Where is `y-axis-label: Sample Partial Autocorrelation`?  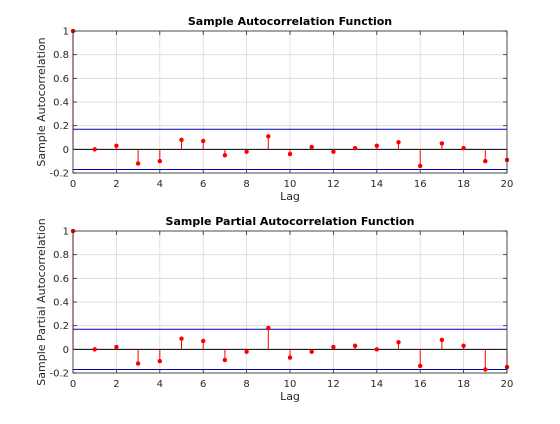 y-axis-label: Sample Partial Autocorrelation is located at coordinates (41, 301).